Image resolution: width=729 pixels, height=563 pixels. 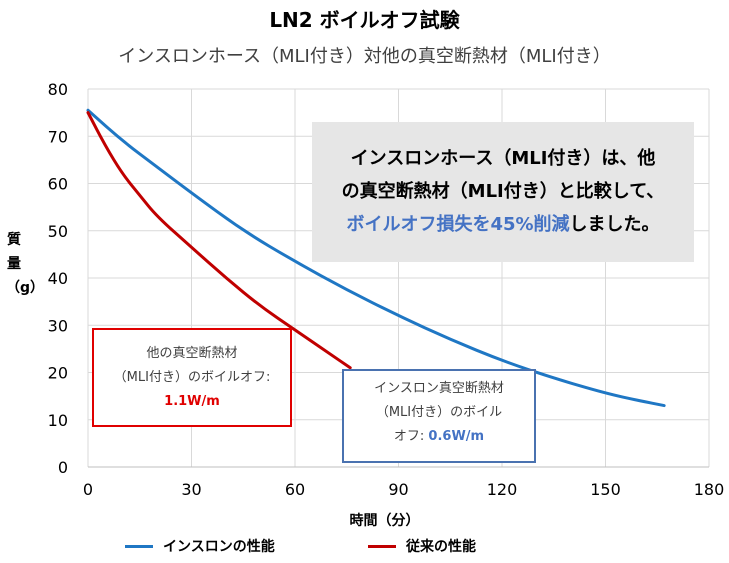 I want to click on annotation-value: 1.1W/m, so click(x=192, y=401).